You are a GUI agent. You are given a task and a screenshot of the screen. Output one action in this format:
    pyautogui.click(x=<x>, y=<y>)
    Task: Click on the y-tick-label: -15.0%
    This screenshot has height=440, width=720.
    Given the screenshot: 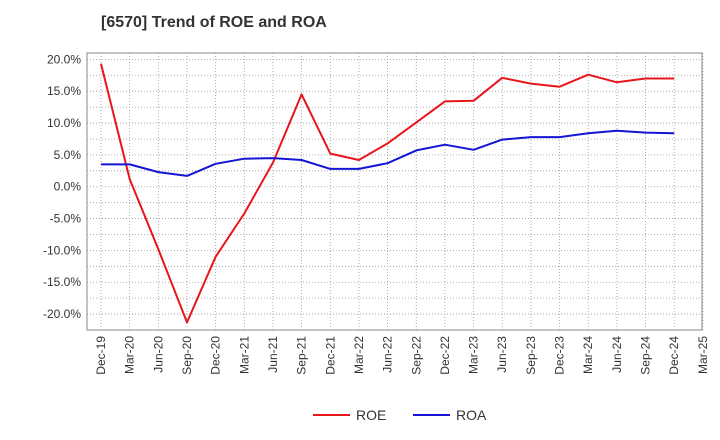 What is the action you would take?
    pyautogui.click(x=62, y=282)
    